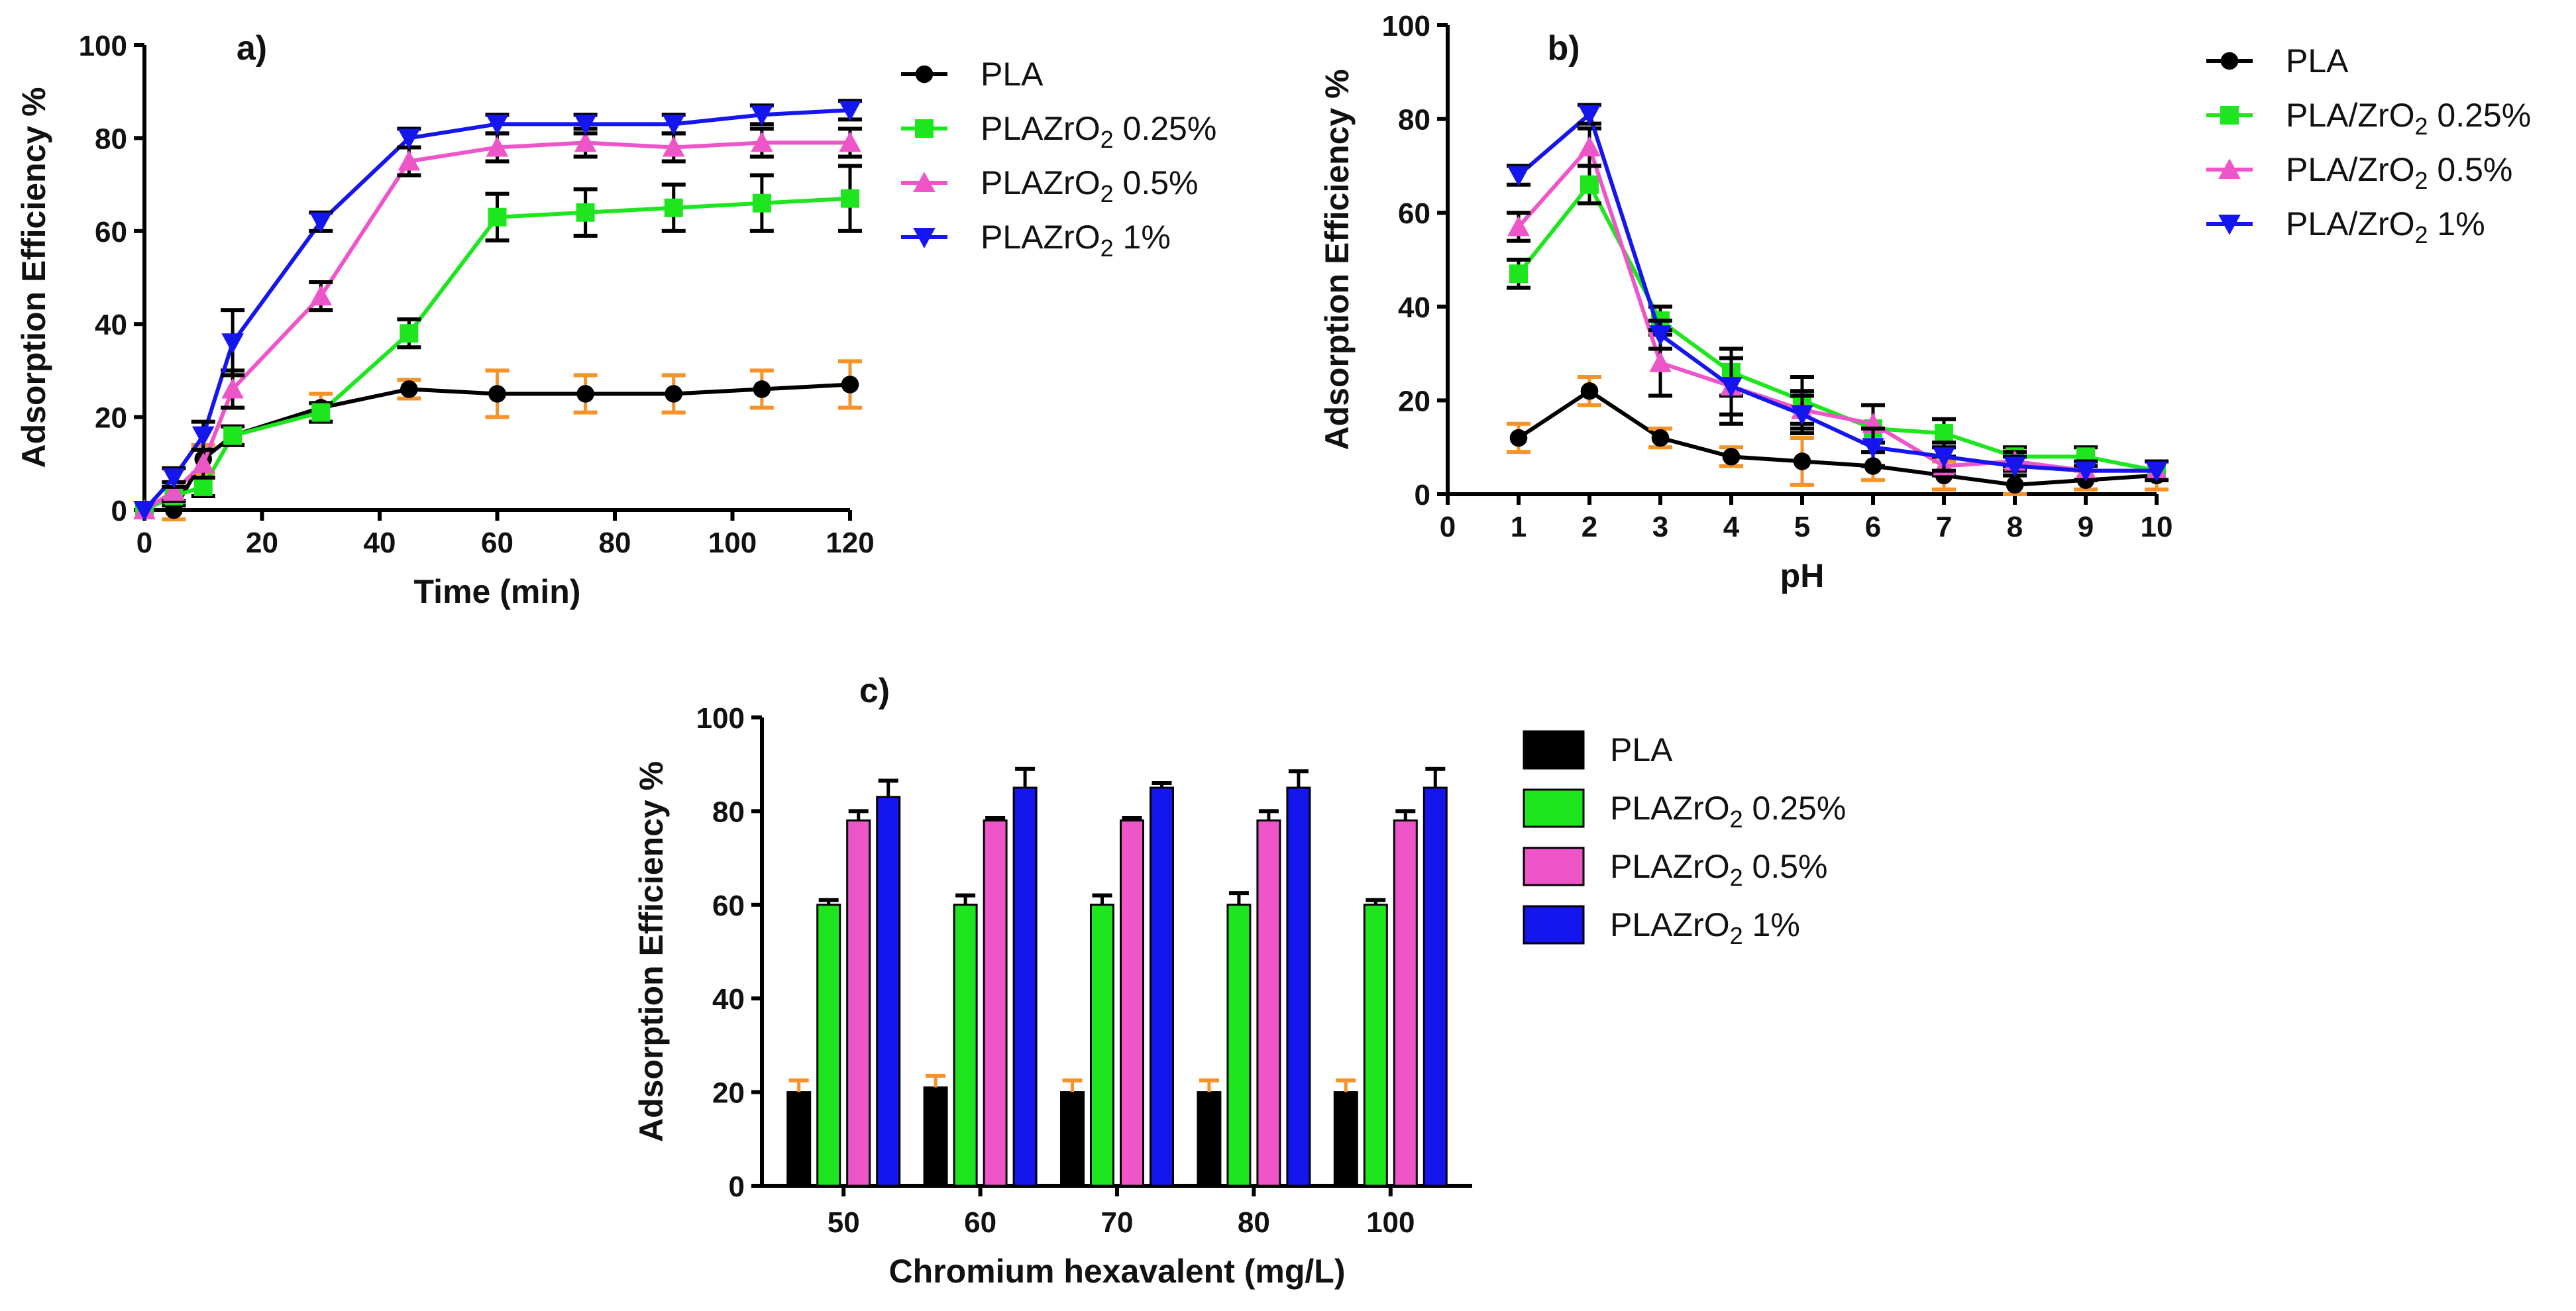  What do you see at coordinates (1117, 1271) in the screenshot?
I see `x-axis-title: Chromium hexavalent (mg/L)` at bounding box center [1117, 1271].